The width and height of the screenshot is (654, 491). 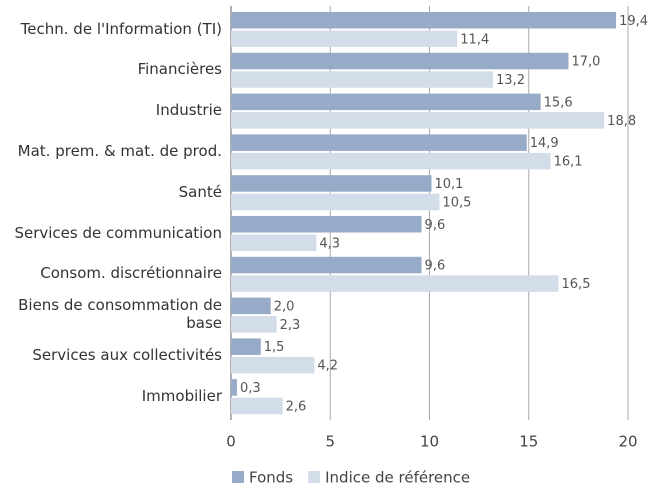 I want to click on category-label: Financières, so click(x=179, y=69).